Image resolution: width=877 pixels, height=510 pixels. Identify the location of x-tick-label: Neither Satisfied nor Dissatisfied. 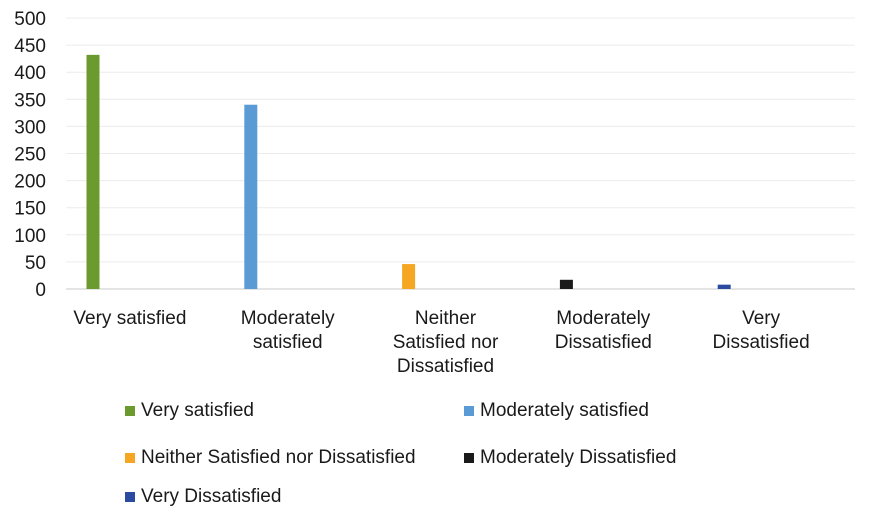
(446, 342).